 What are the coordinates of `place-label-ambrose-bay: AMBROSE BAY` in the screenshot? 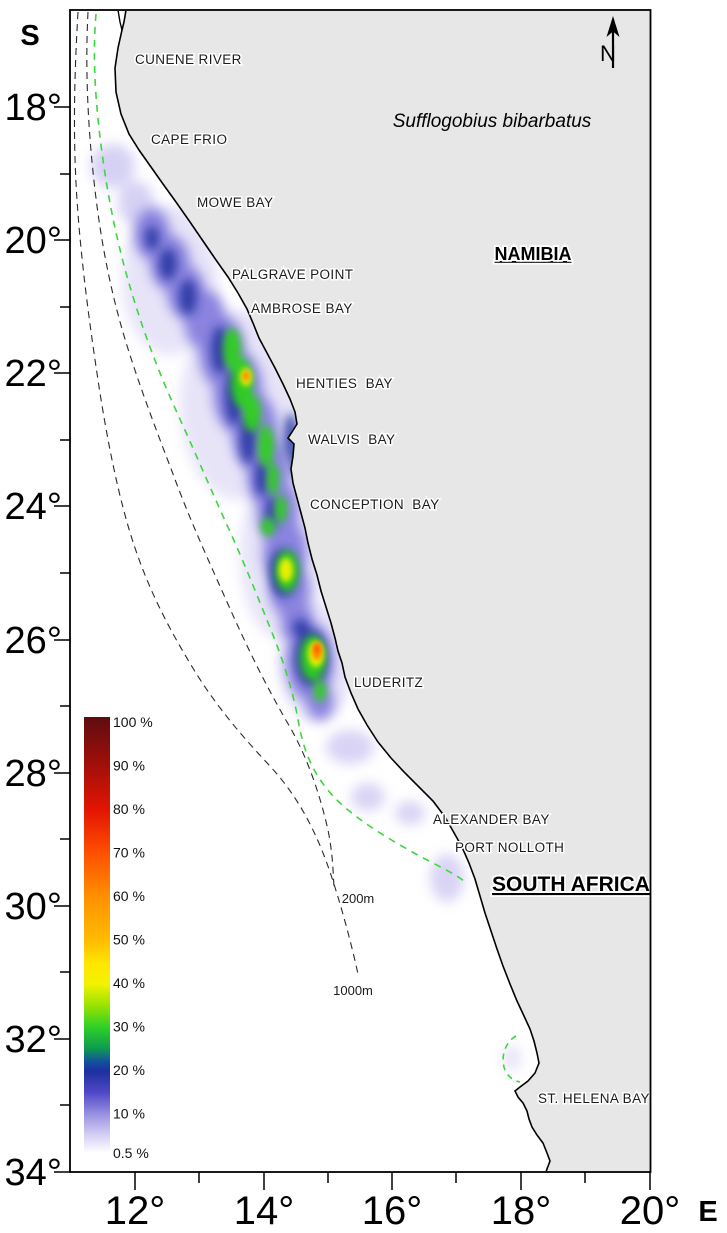 It's located at (302, 308).